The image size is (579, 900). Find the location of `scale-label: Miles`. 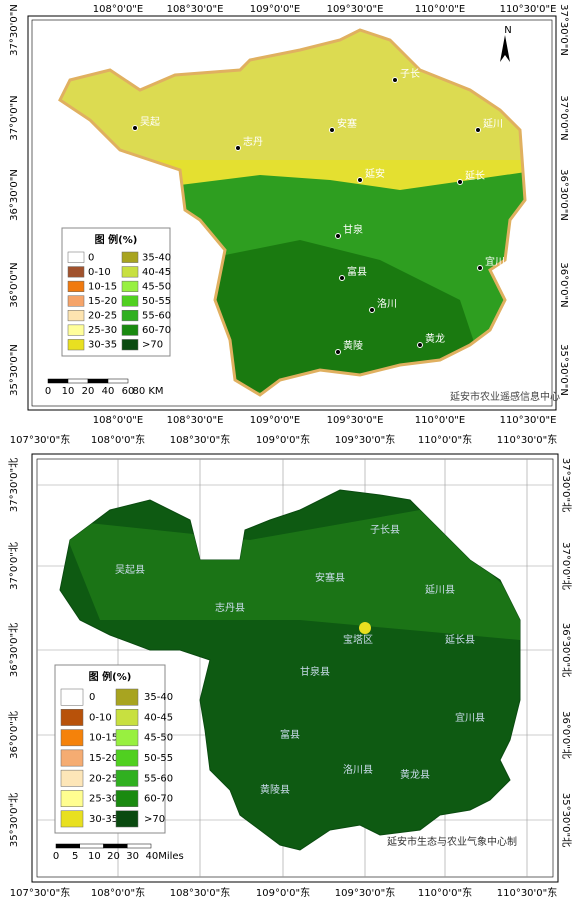

scale-label: Miles is located at coordinates (171, 856).